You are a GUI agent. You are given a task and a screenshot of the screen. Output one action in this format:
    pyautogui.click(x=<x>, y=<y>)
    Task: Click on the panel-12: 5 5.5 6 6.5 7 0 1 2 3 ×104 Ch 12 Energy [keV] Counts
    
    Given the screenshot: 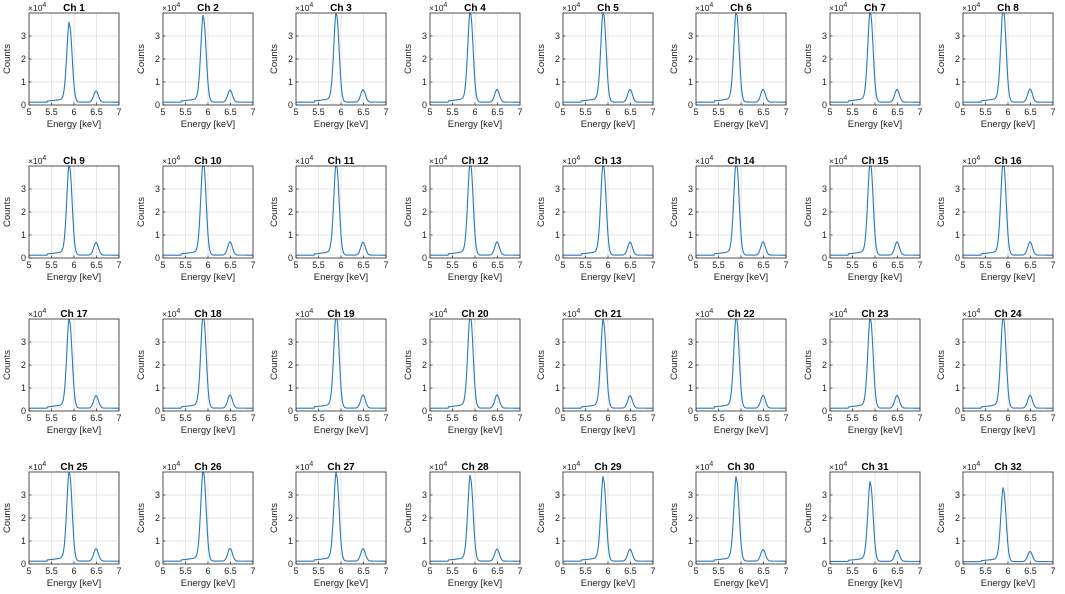 What is the action you would take?
    pyautogui.click(x=463, y=219)
    